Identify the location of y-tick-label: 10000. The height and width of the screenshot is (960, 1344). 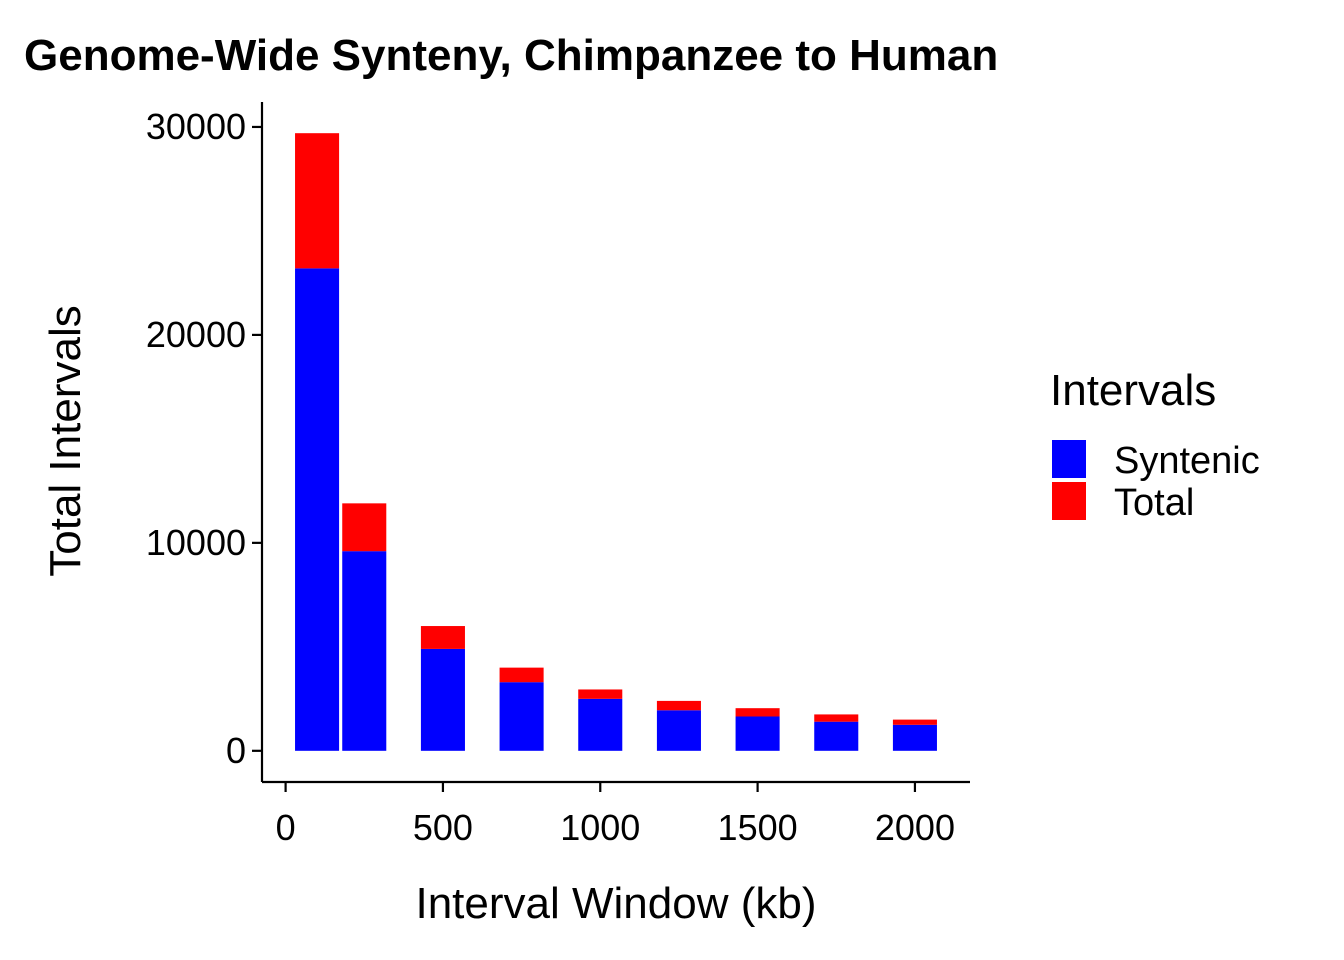
(196, 542).